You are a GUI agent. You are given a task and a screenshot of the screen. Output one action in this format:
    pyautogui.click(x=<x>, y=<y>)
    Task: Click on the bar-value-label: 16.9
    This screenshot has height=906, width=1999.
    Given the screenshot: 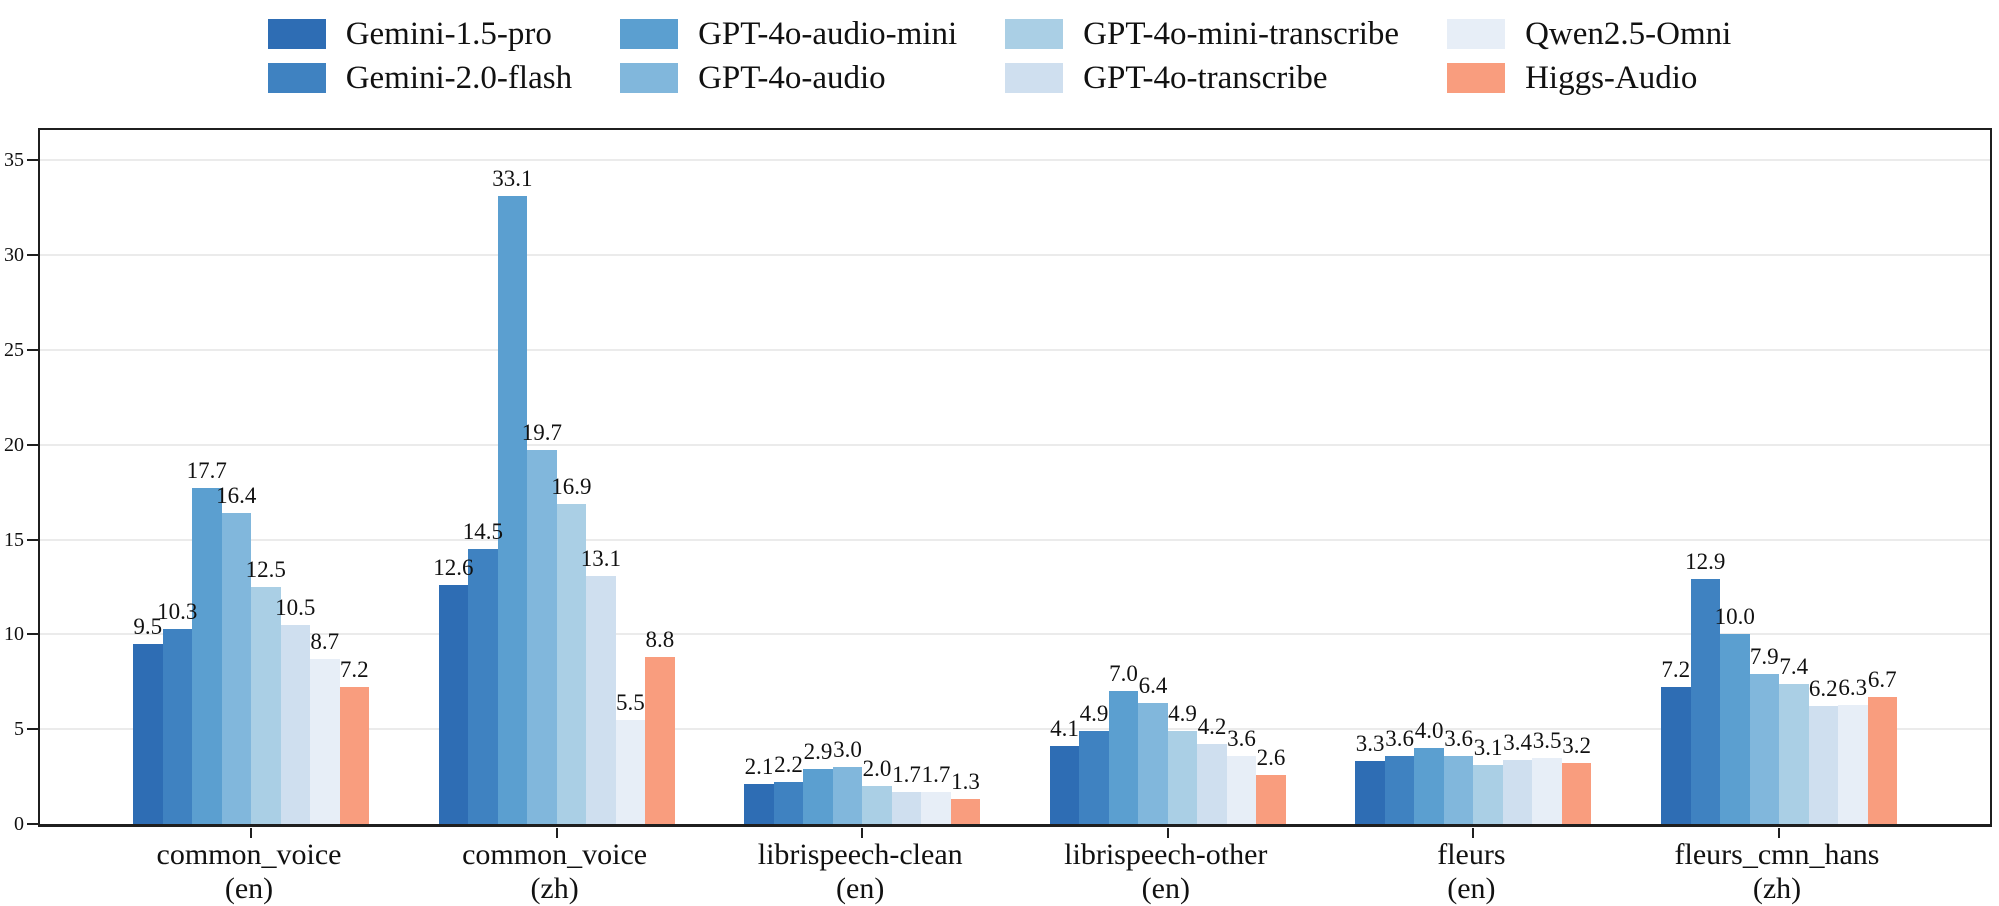 What is the action you would take?
    pyautogui.click(x=571, y=486)
    